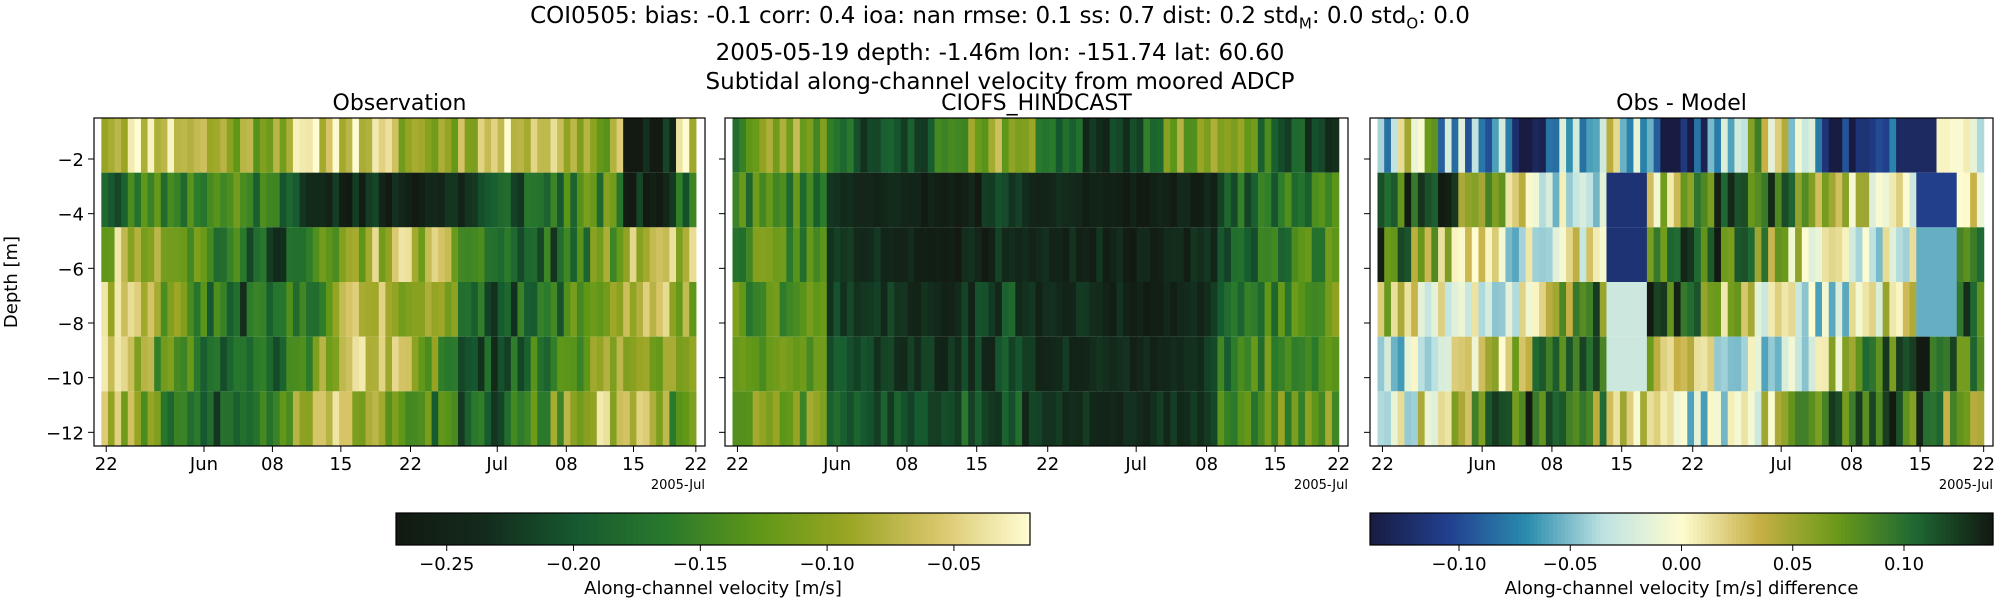  I want to click on colorbar-tick-label: −0.10, so click(827, 564).